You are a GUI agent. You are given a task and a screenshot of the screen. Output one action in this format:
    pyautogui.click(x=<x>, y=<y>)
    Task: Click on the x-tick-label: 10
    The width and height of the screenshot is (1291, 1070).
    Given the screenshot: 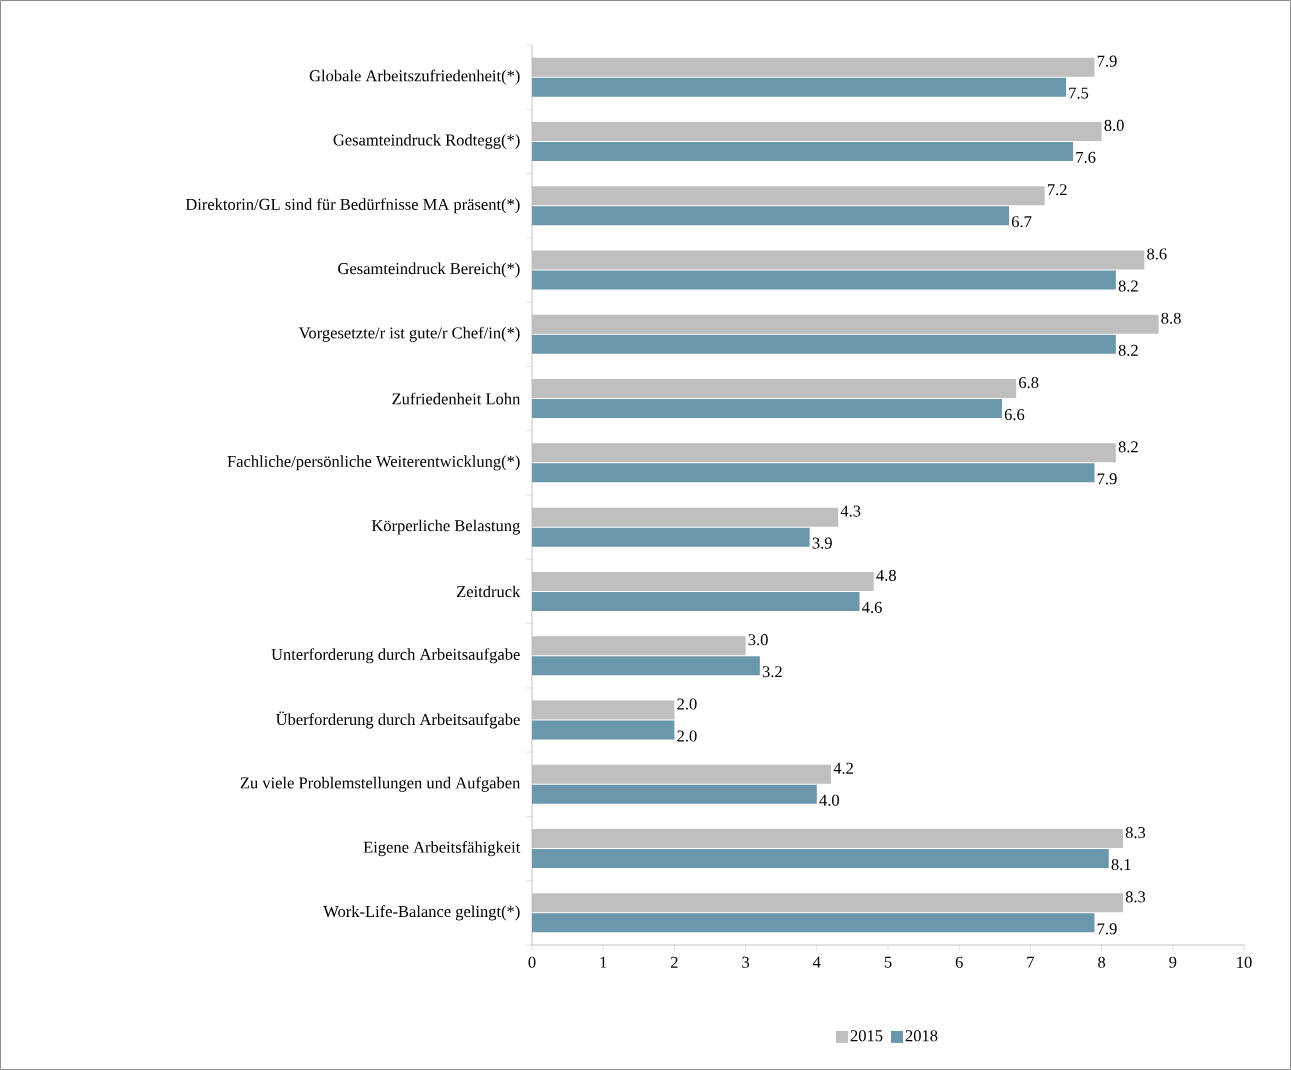 What is the action you would take?
    pyautogui.click(x=1244, y=962)
    